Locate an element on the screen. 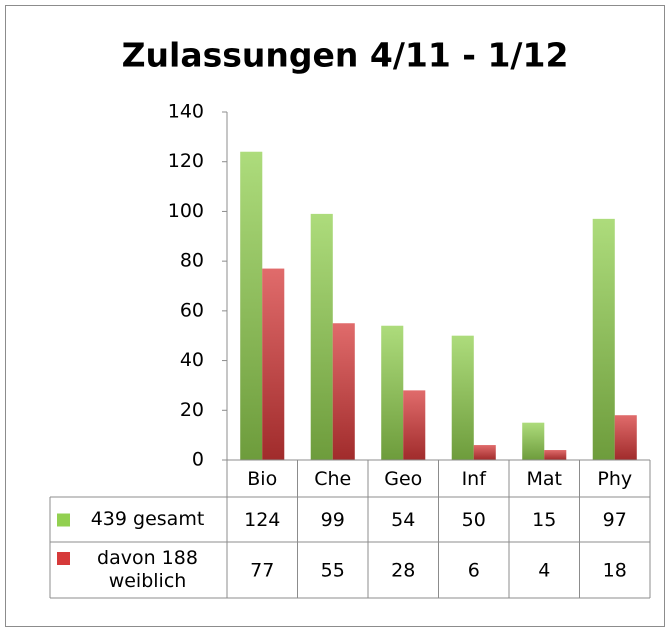 This screenshot has height=632, width=671. table-value: 97 is located at coordinates (615, 520).